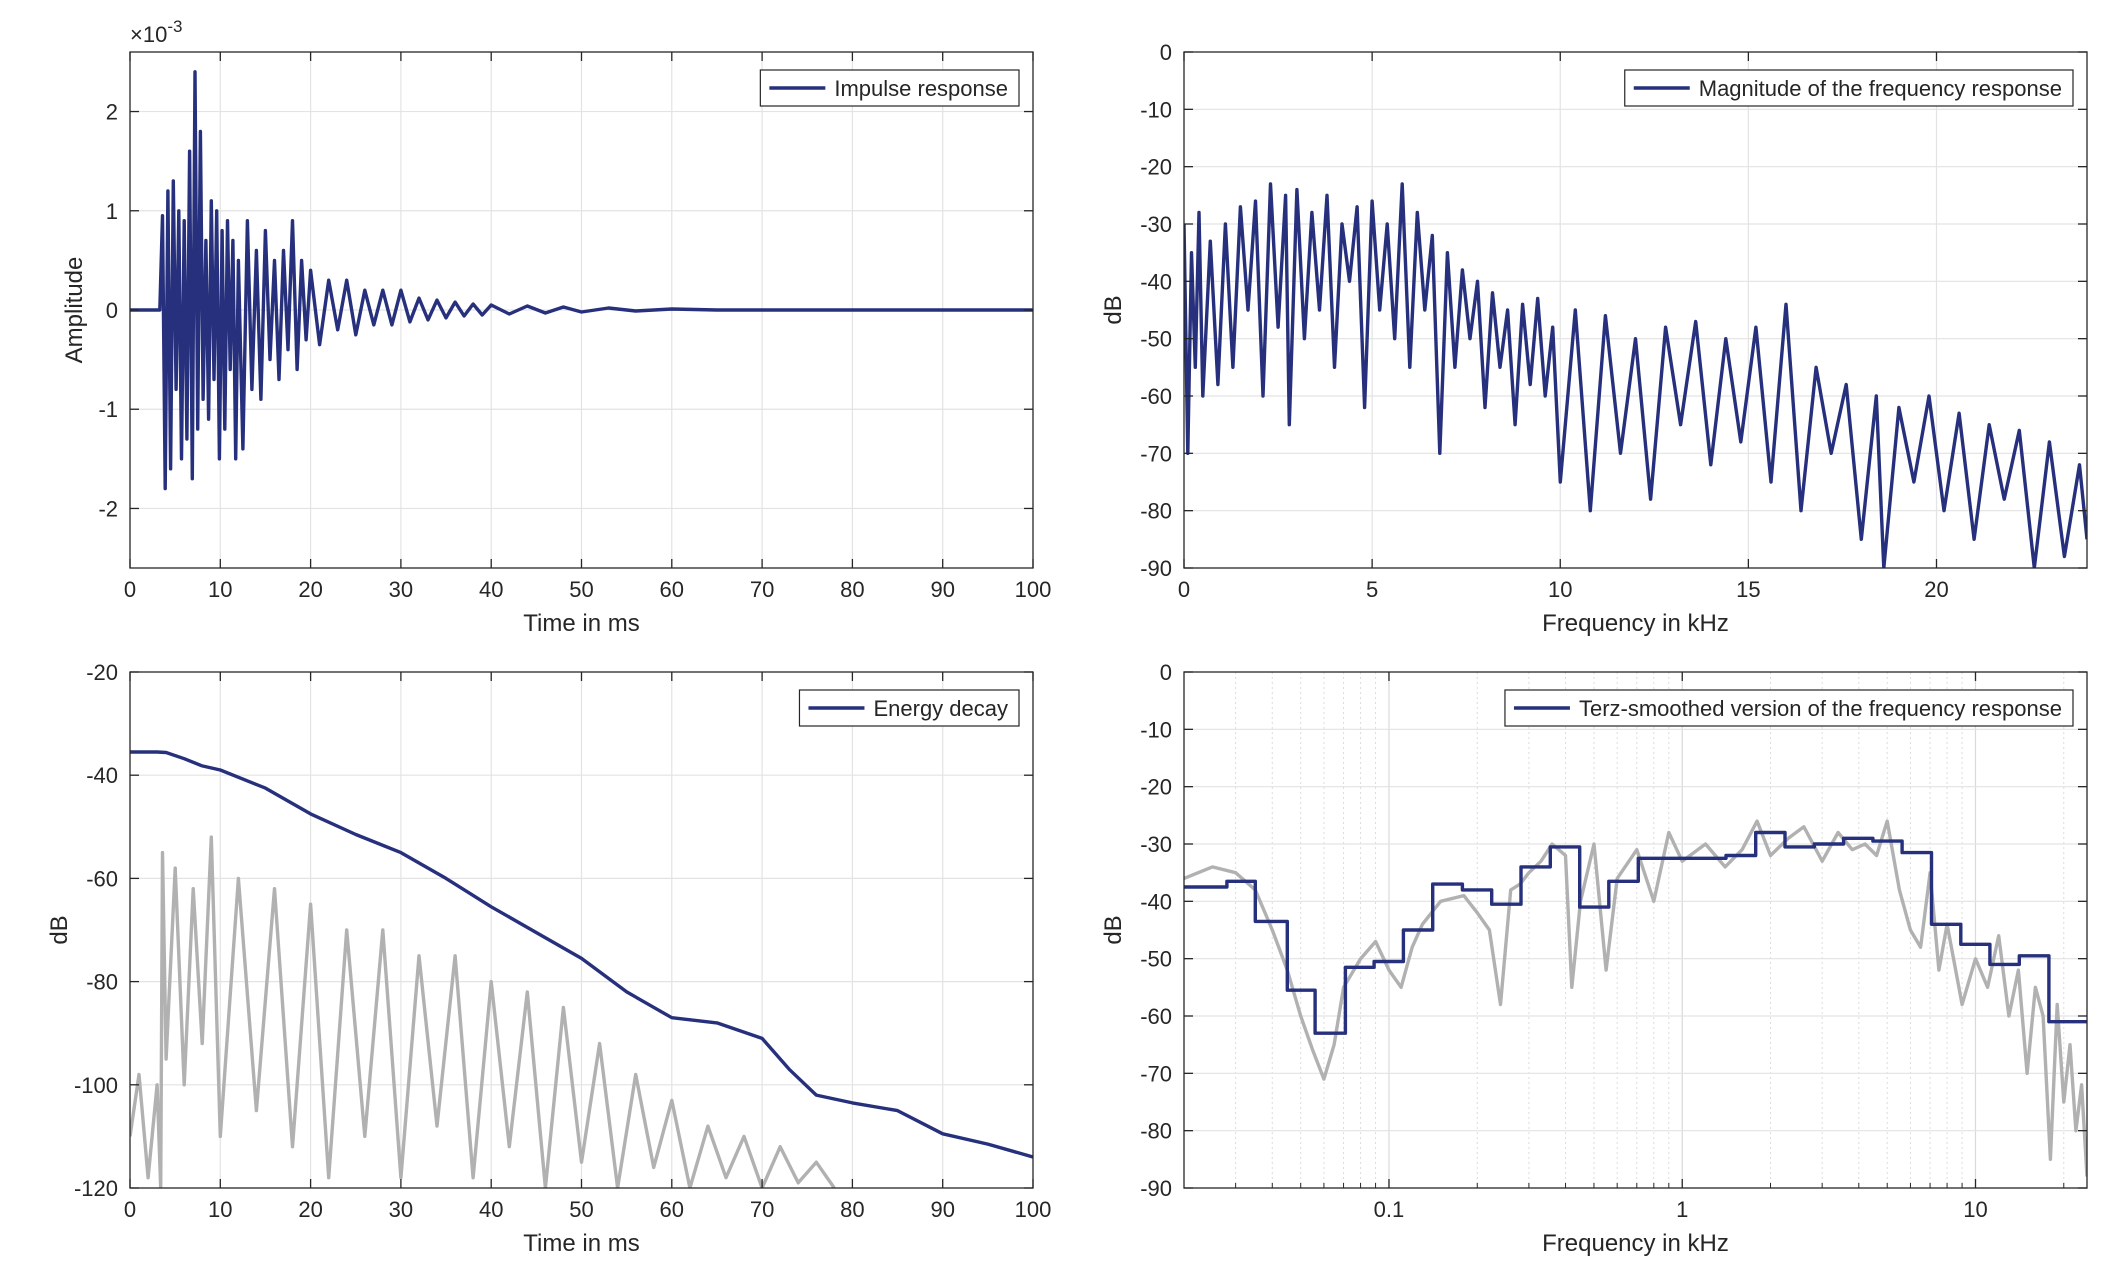  I want to click on y-tick-label: -100, so click(96, 1085).